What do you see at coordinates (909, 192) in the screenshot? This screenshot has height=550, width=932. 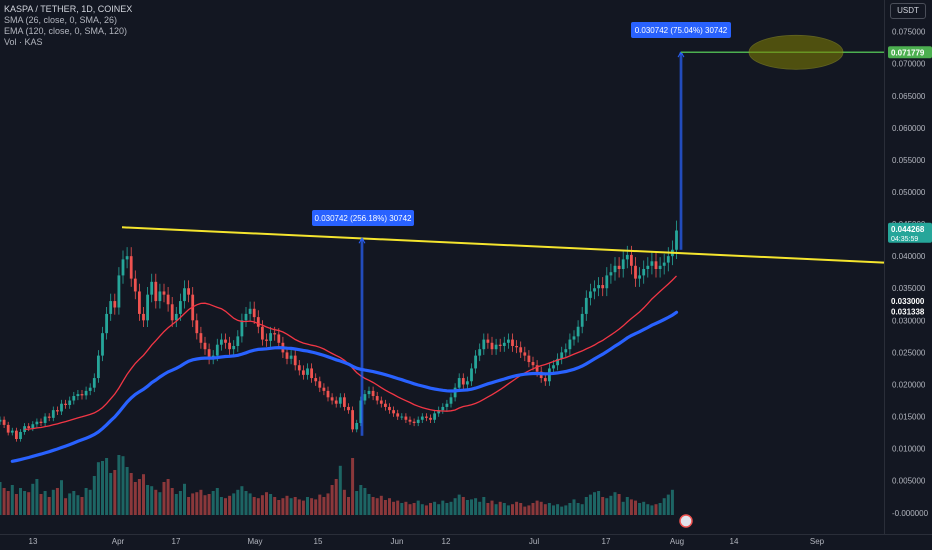 I see `y-tick-label: 0.050000` at bounding box center [909, 192].